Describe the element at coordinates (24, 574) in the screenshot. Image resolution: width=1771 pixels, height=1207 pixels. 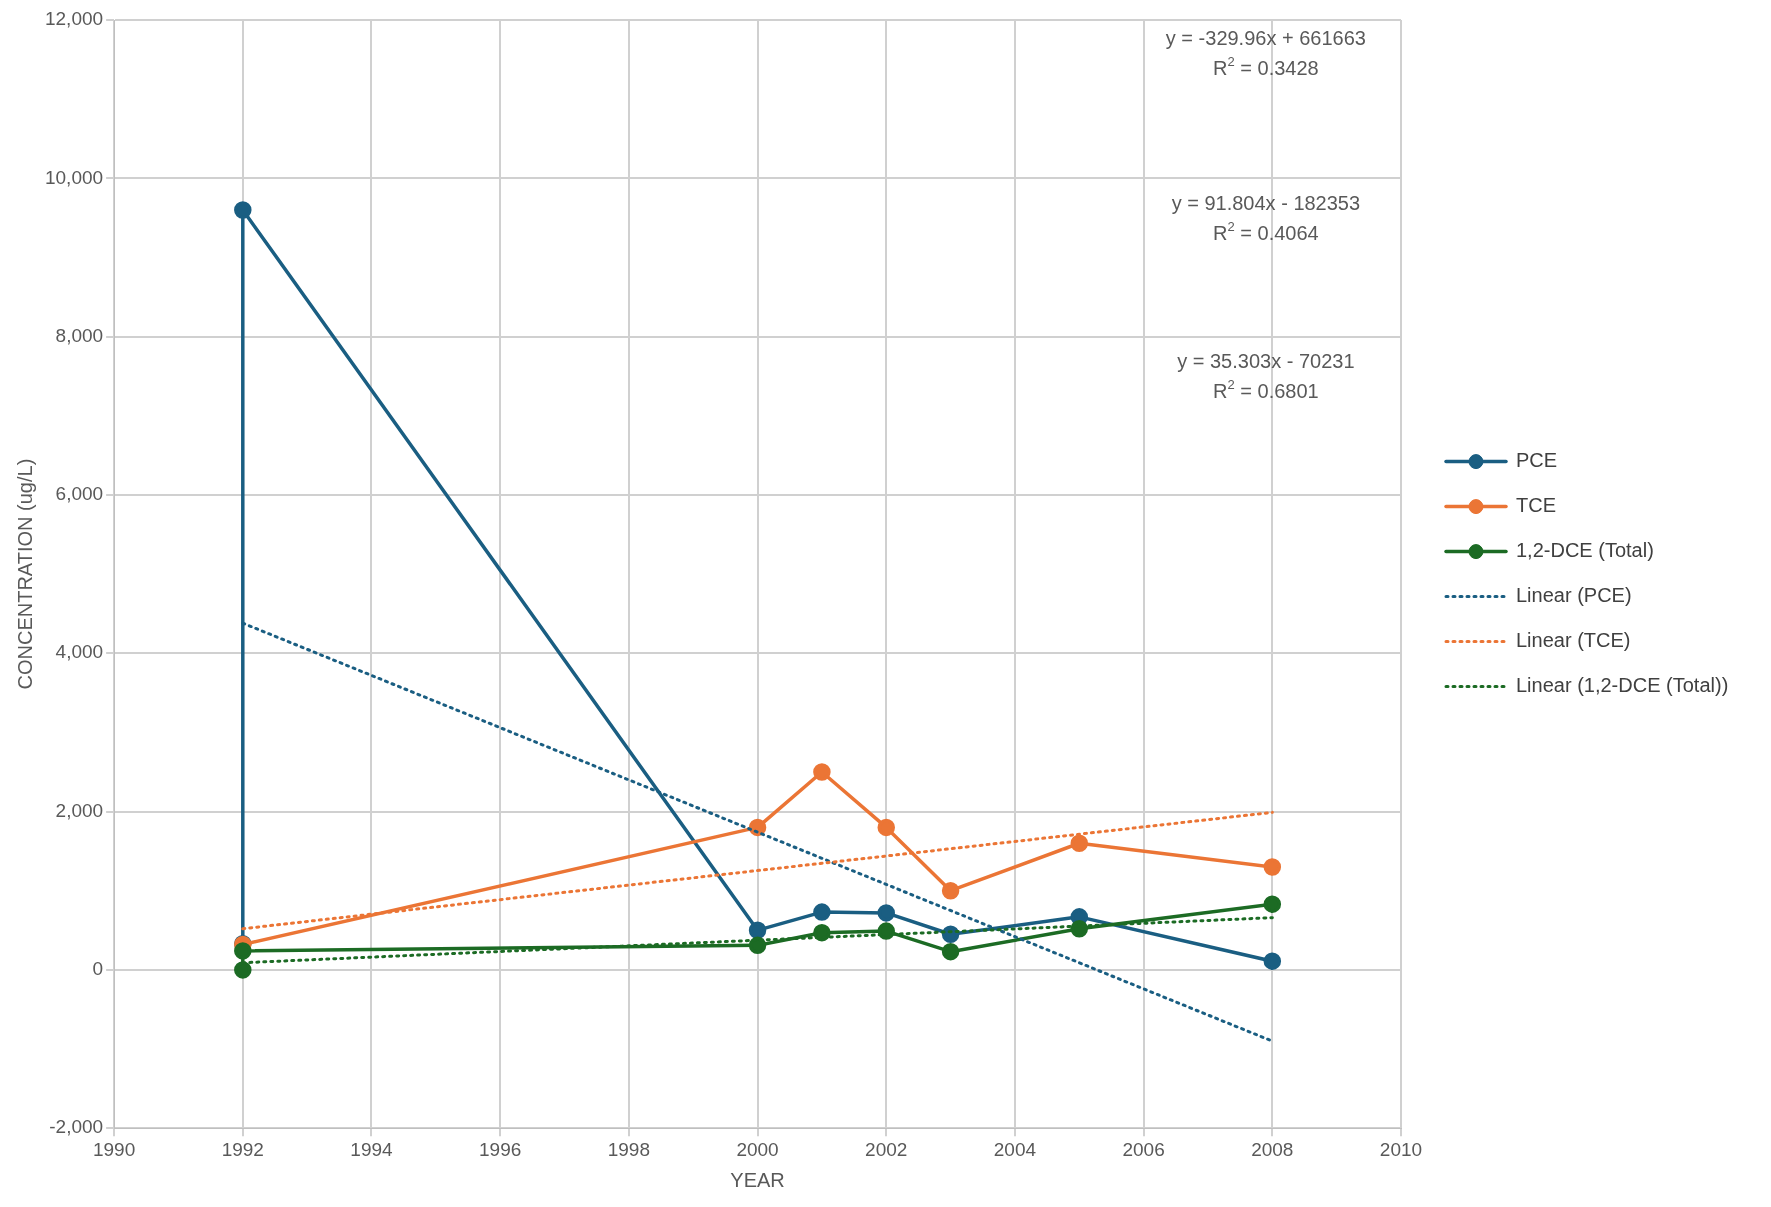
I see `y-axis-title: CONCENTRATION (ug/L)` at that location.